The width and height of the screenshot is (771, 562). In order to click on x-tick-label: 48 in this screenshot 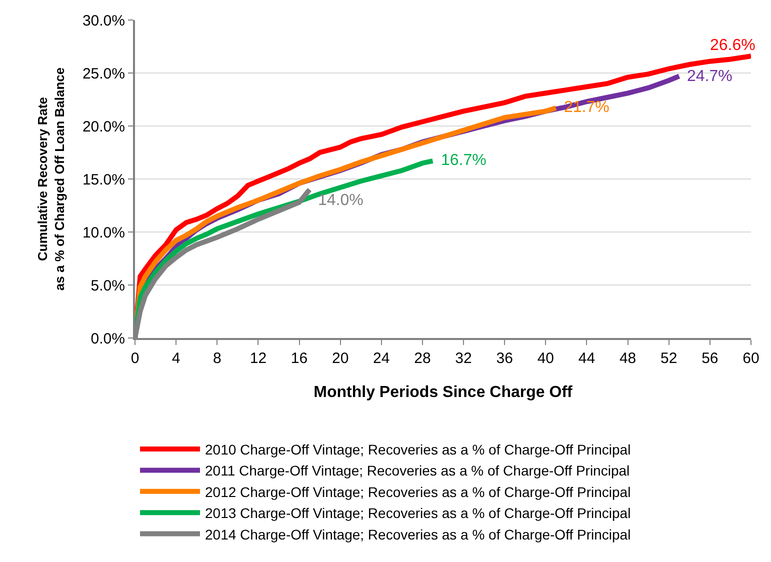, I will do `click(627, 358)`.